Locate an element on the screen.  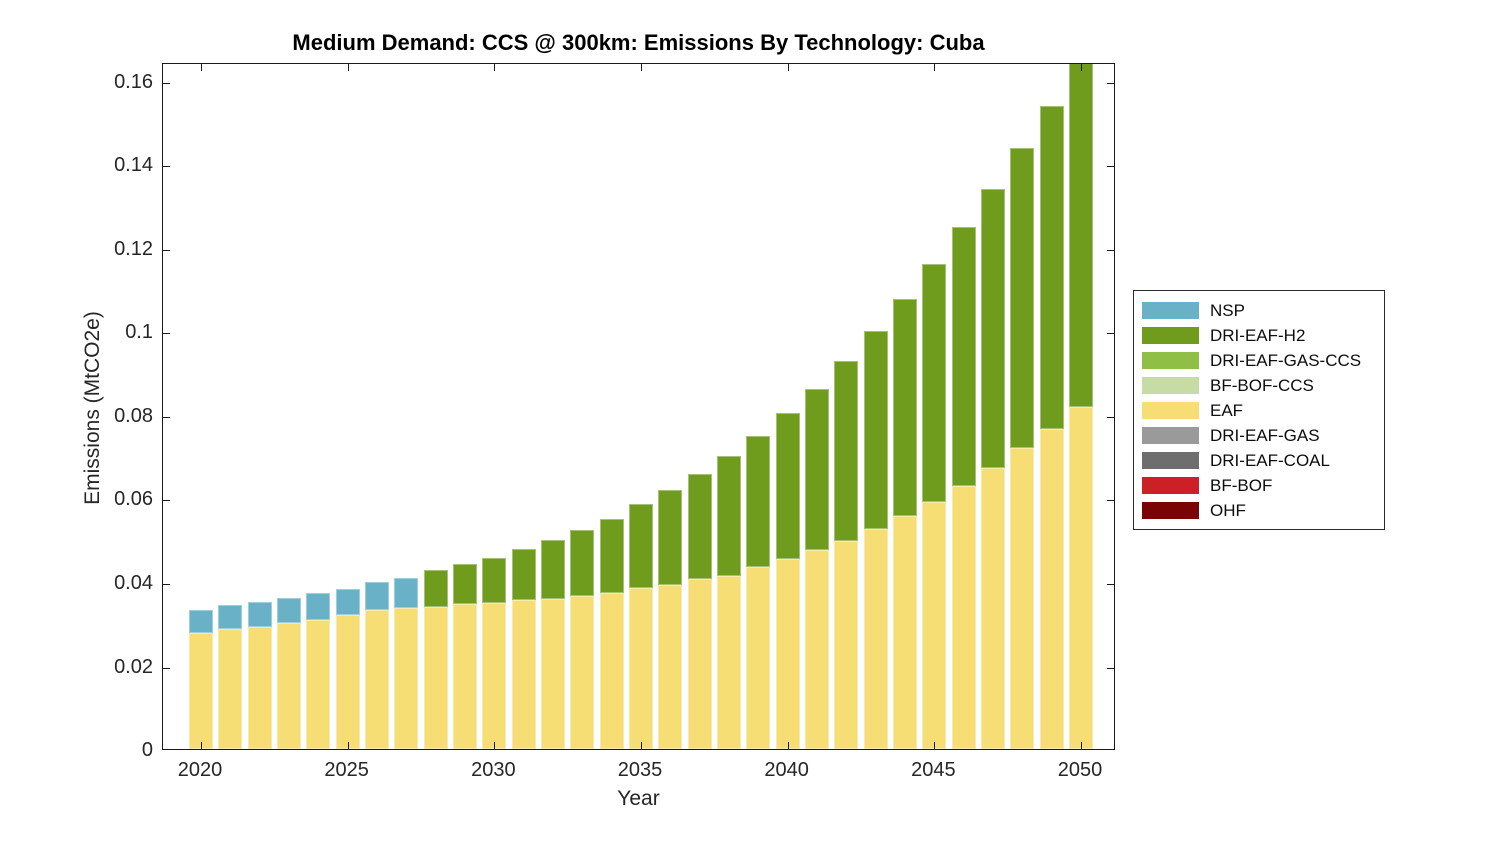
bar-segment-eaf-2044 is located at coordinates (904, 632).